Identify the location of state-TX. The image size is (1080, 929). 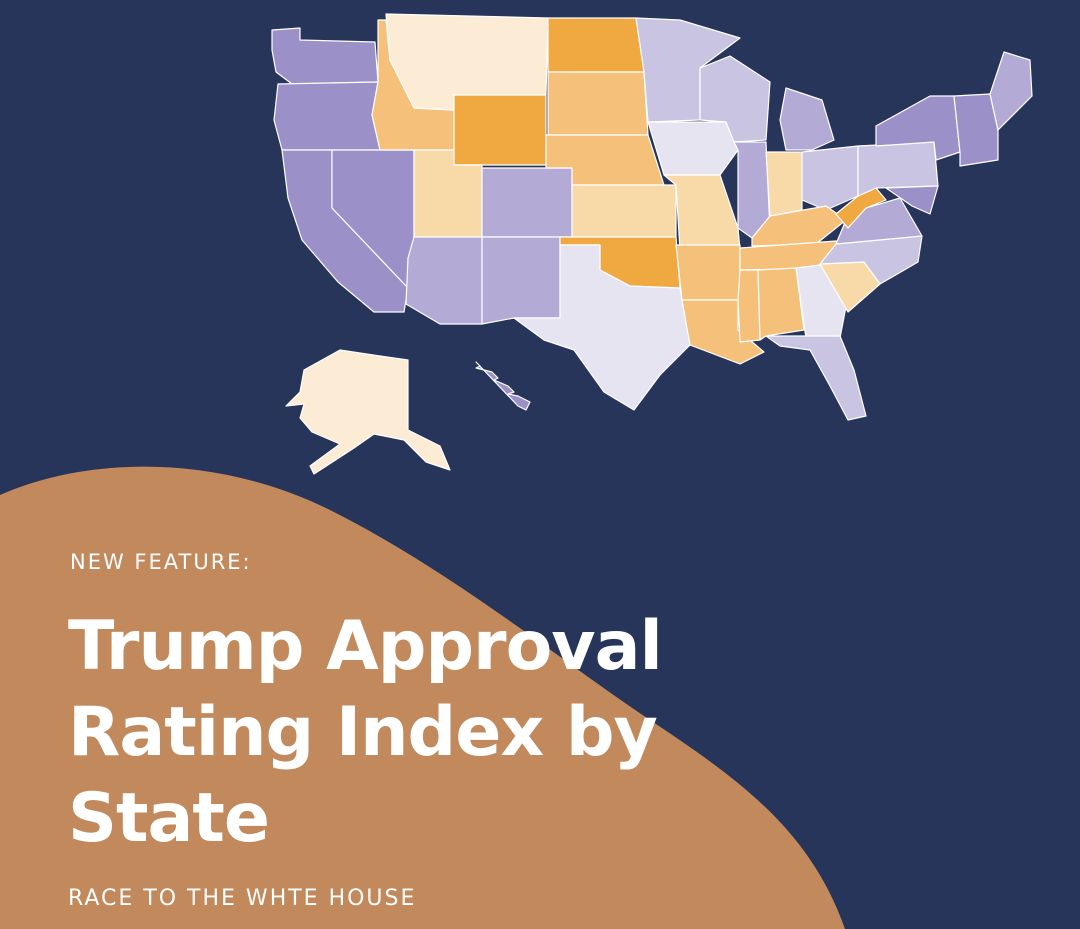
(602, 327).